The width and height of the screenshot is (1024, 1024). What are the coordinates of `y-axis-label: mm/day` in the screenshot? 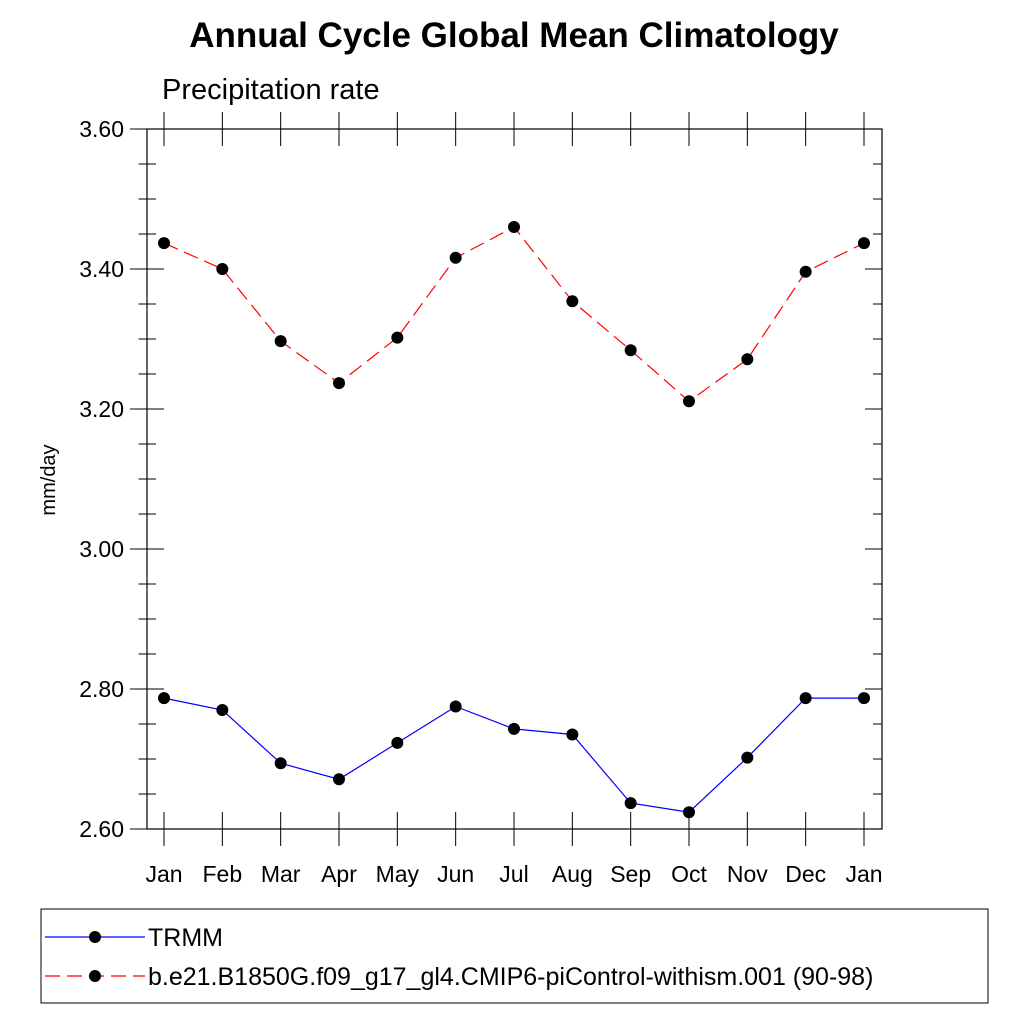 It's located at (49, 479).